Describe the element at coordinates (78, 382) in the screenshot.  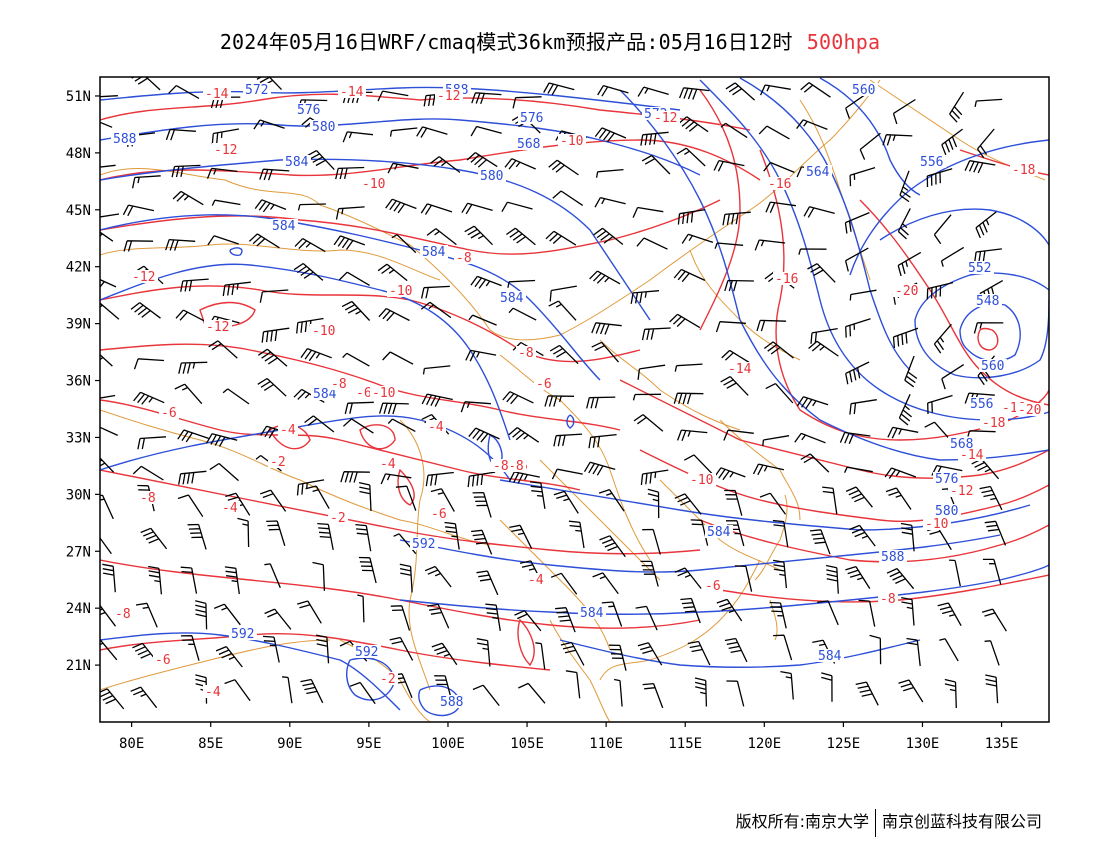
I see `lat-tick-label: 36N` at that location.